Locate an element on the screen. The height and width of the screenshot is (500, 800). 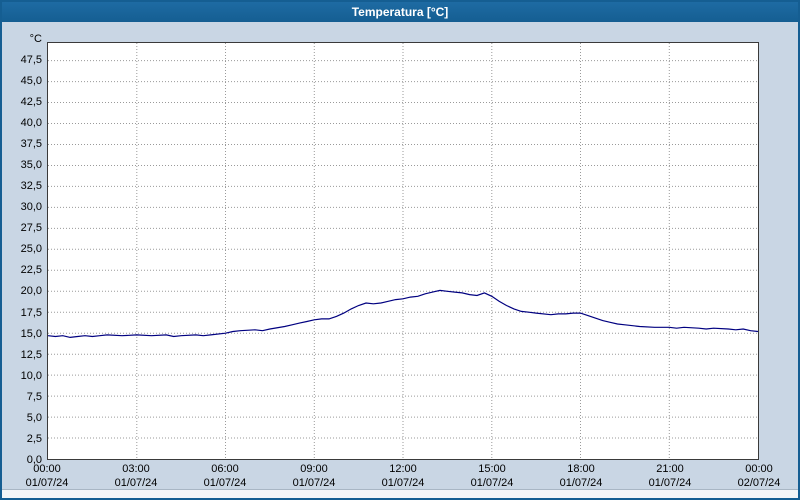
x-tick-time-label: 12:00 is located at coordinates (403, 469).